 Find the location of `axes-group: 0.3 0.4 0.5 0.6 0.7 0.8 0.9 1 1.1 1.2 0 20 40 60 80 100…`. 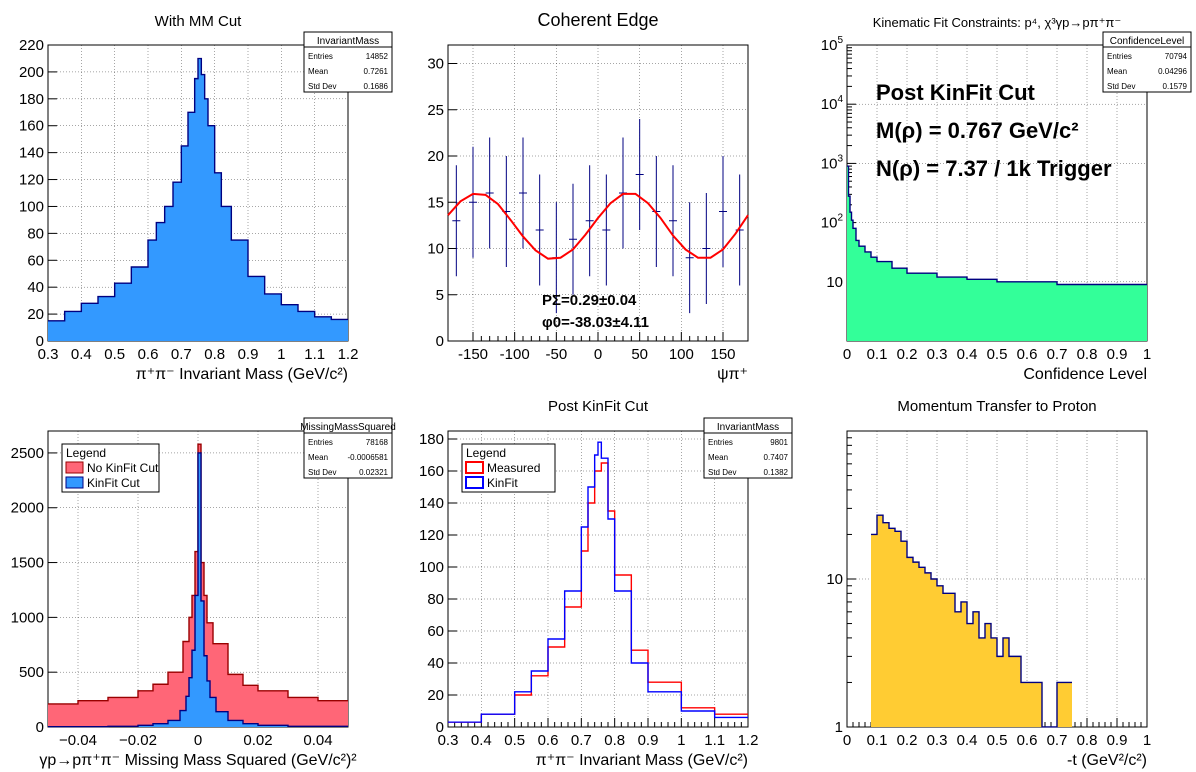

axes-group: 0.3 0.4 0.5 0.6 0.7 0.8 0.9 1 1.1 1.2 0 20 40 60 80 100… is located at coordinates (588, 589).